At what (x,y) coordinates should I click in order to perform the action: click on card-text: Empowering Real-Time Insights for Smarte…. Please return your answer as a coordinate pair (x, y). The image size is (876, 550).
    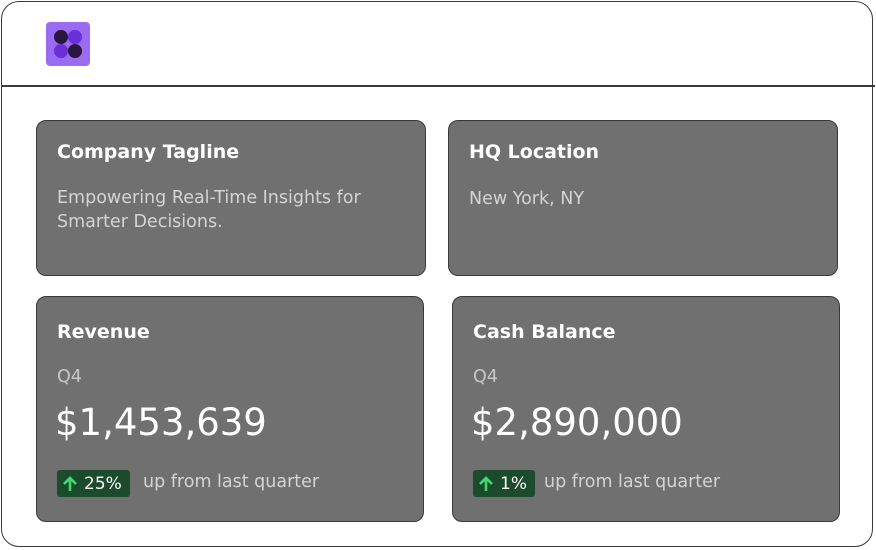
    Looking at the image, I should click on (209, 210).